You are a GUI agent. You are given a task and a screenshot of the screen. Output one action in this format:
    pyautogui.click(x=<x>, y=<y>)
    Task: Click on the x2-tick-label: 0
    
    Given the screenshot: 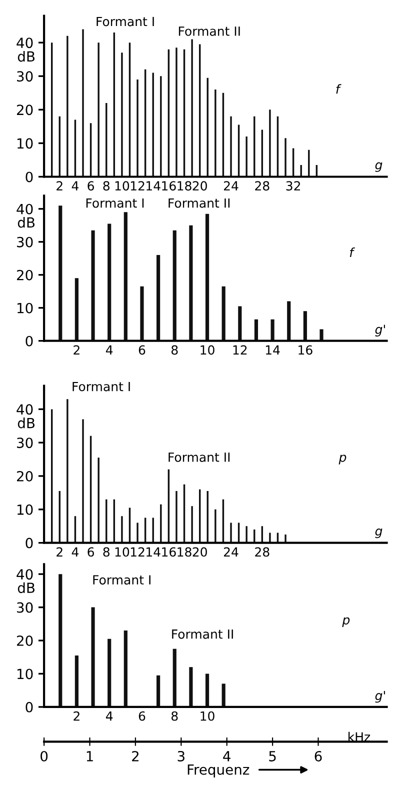 What is the action you would take?
    pyautogui.click(x=44, y=756)
    